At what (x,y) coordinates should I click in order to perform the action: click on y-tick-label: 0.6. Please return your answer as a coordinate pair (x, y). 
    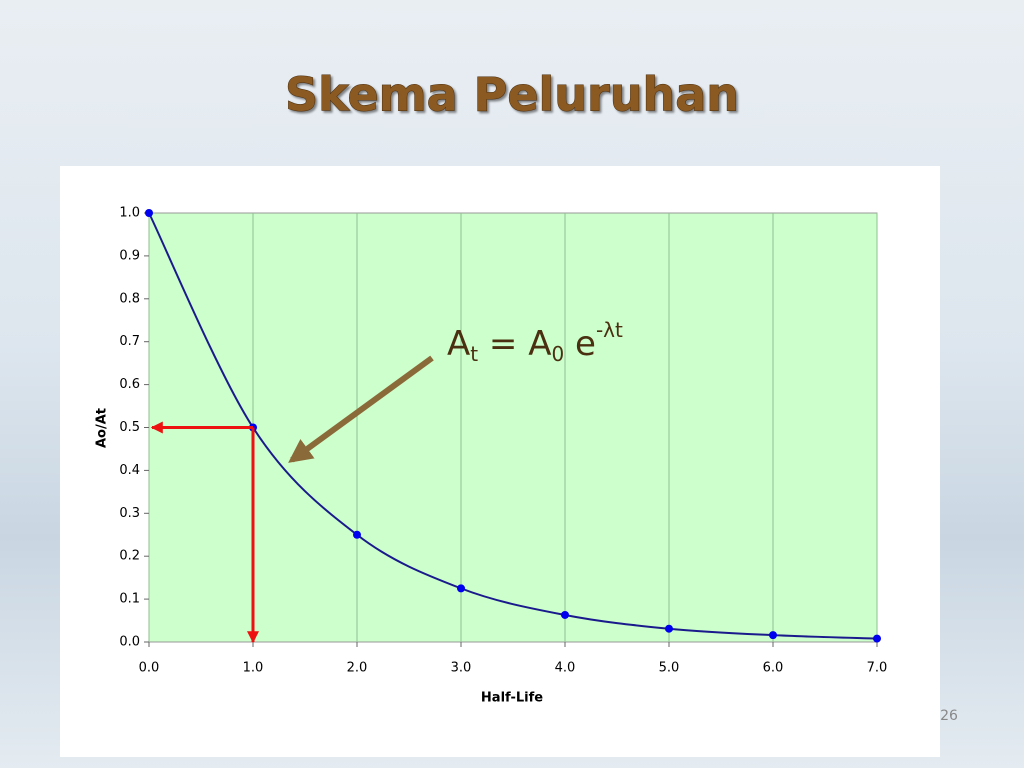
    Looking at the image, I should click on (129, 384).